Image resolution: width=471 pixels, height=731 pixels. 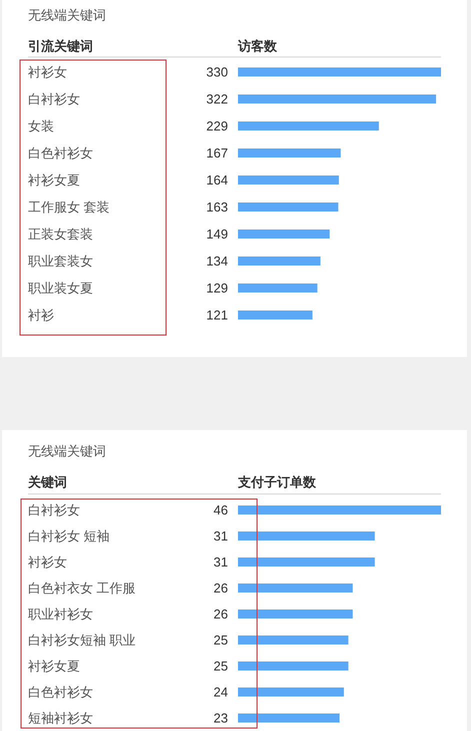 What do you see at coordinates (217, 72) in the screenshot?
I see `data-label: 330` at bounding box center [217, 72].